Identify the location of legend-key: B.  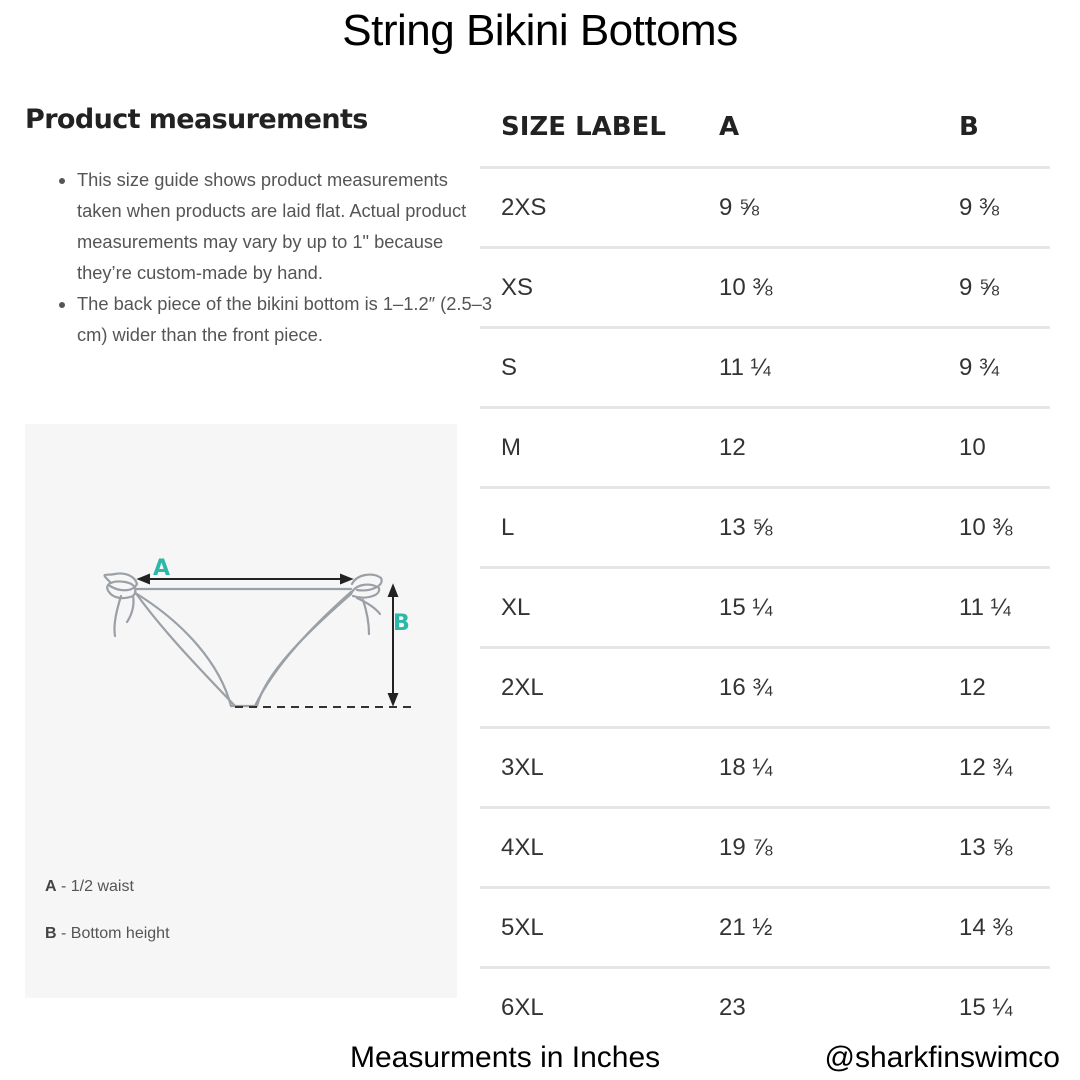
(51, 933).